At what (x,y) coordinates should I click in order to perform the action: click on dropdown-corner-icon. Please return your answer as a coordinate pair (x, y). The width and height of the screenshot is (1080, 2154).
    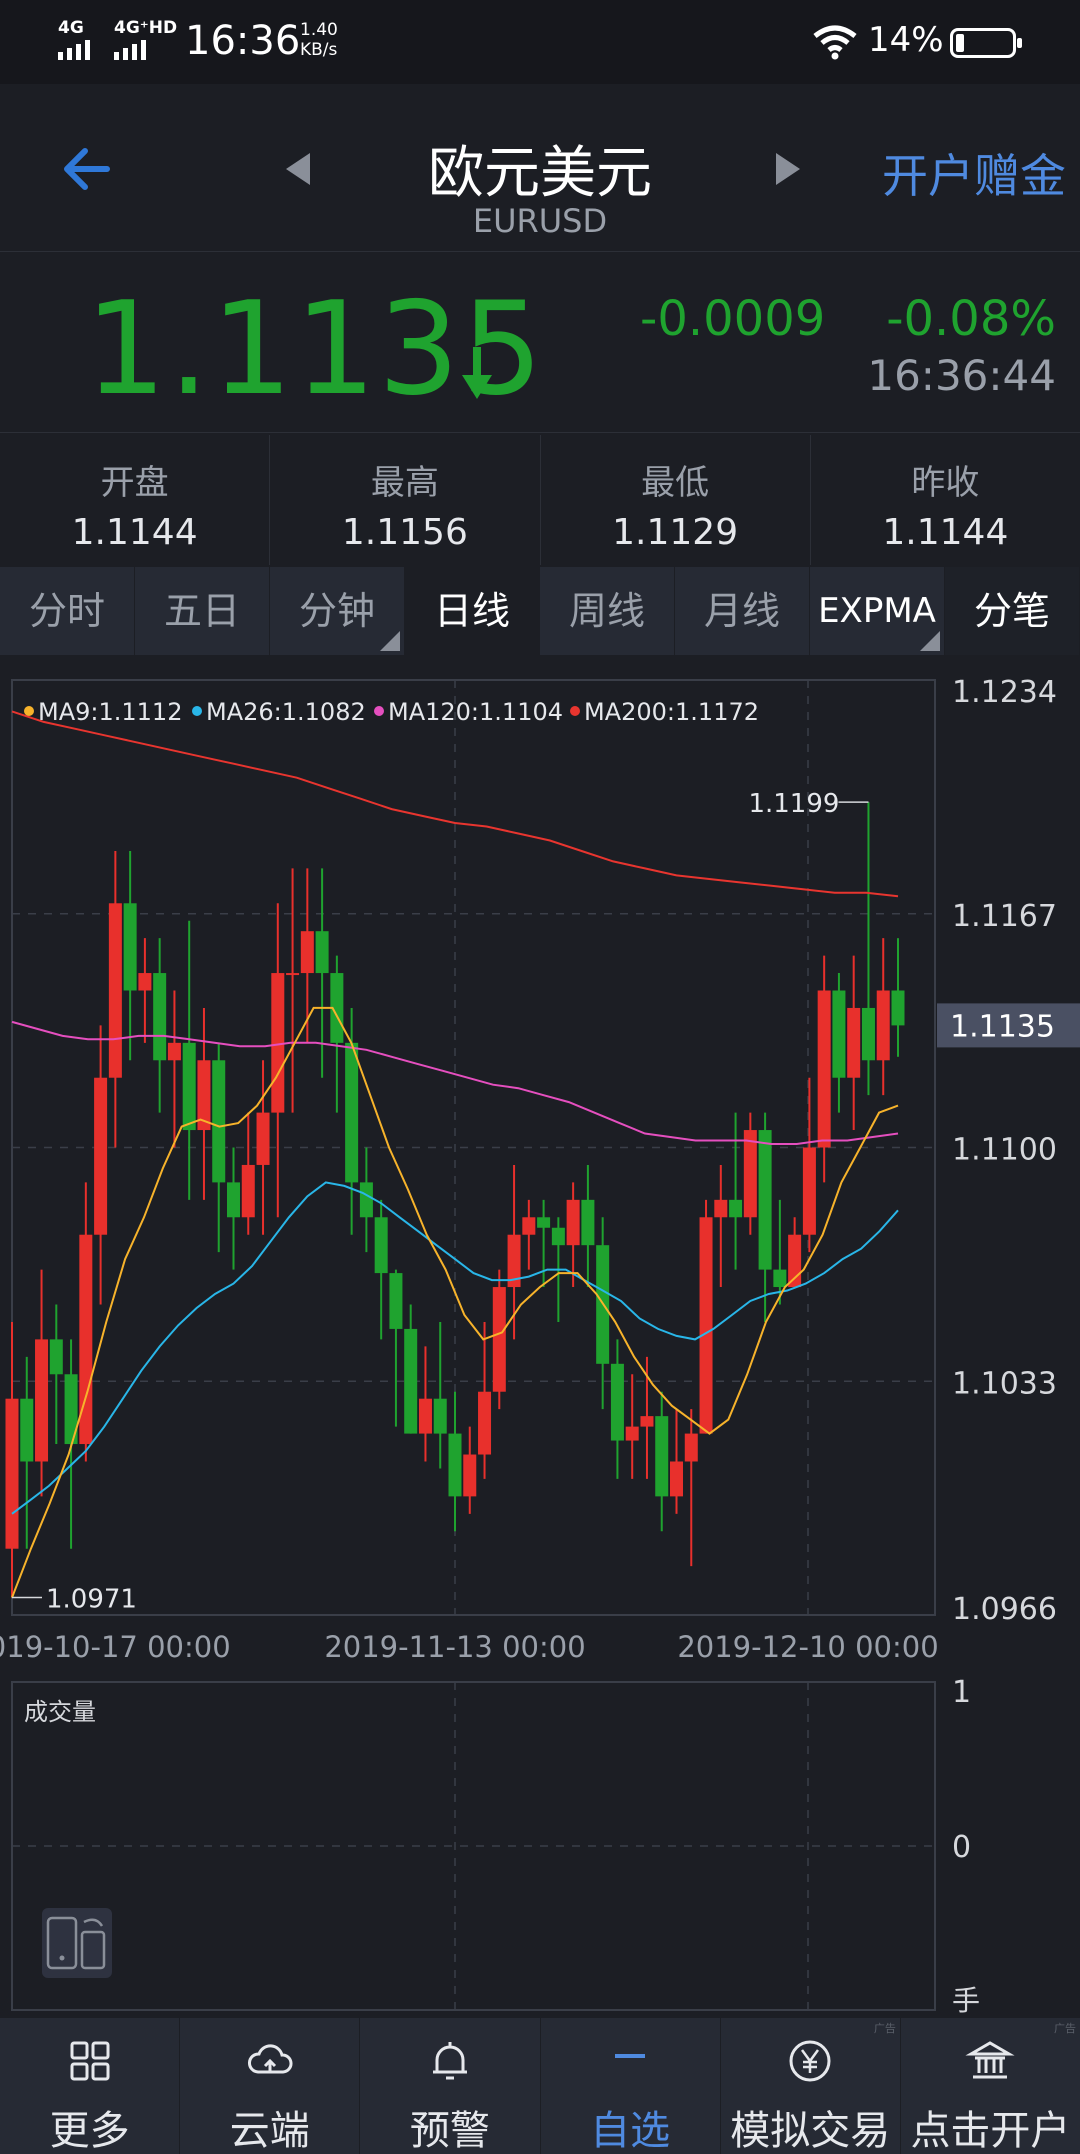
    Looking at the image, I should click on (930, 641).